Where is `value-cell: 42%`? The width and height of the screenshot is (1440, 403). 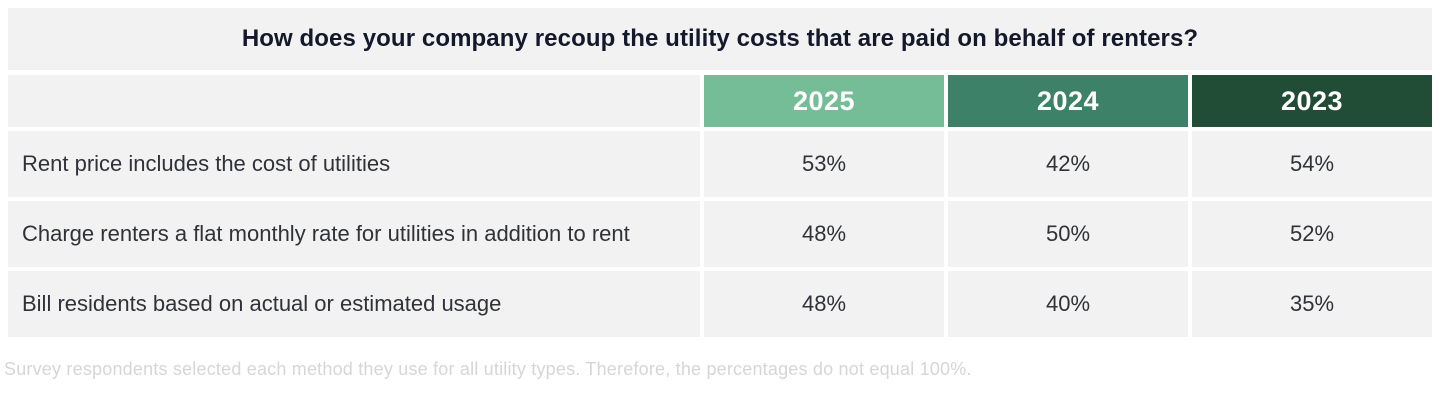 value-cell: 42% is located at coordinates (1068, 164).